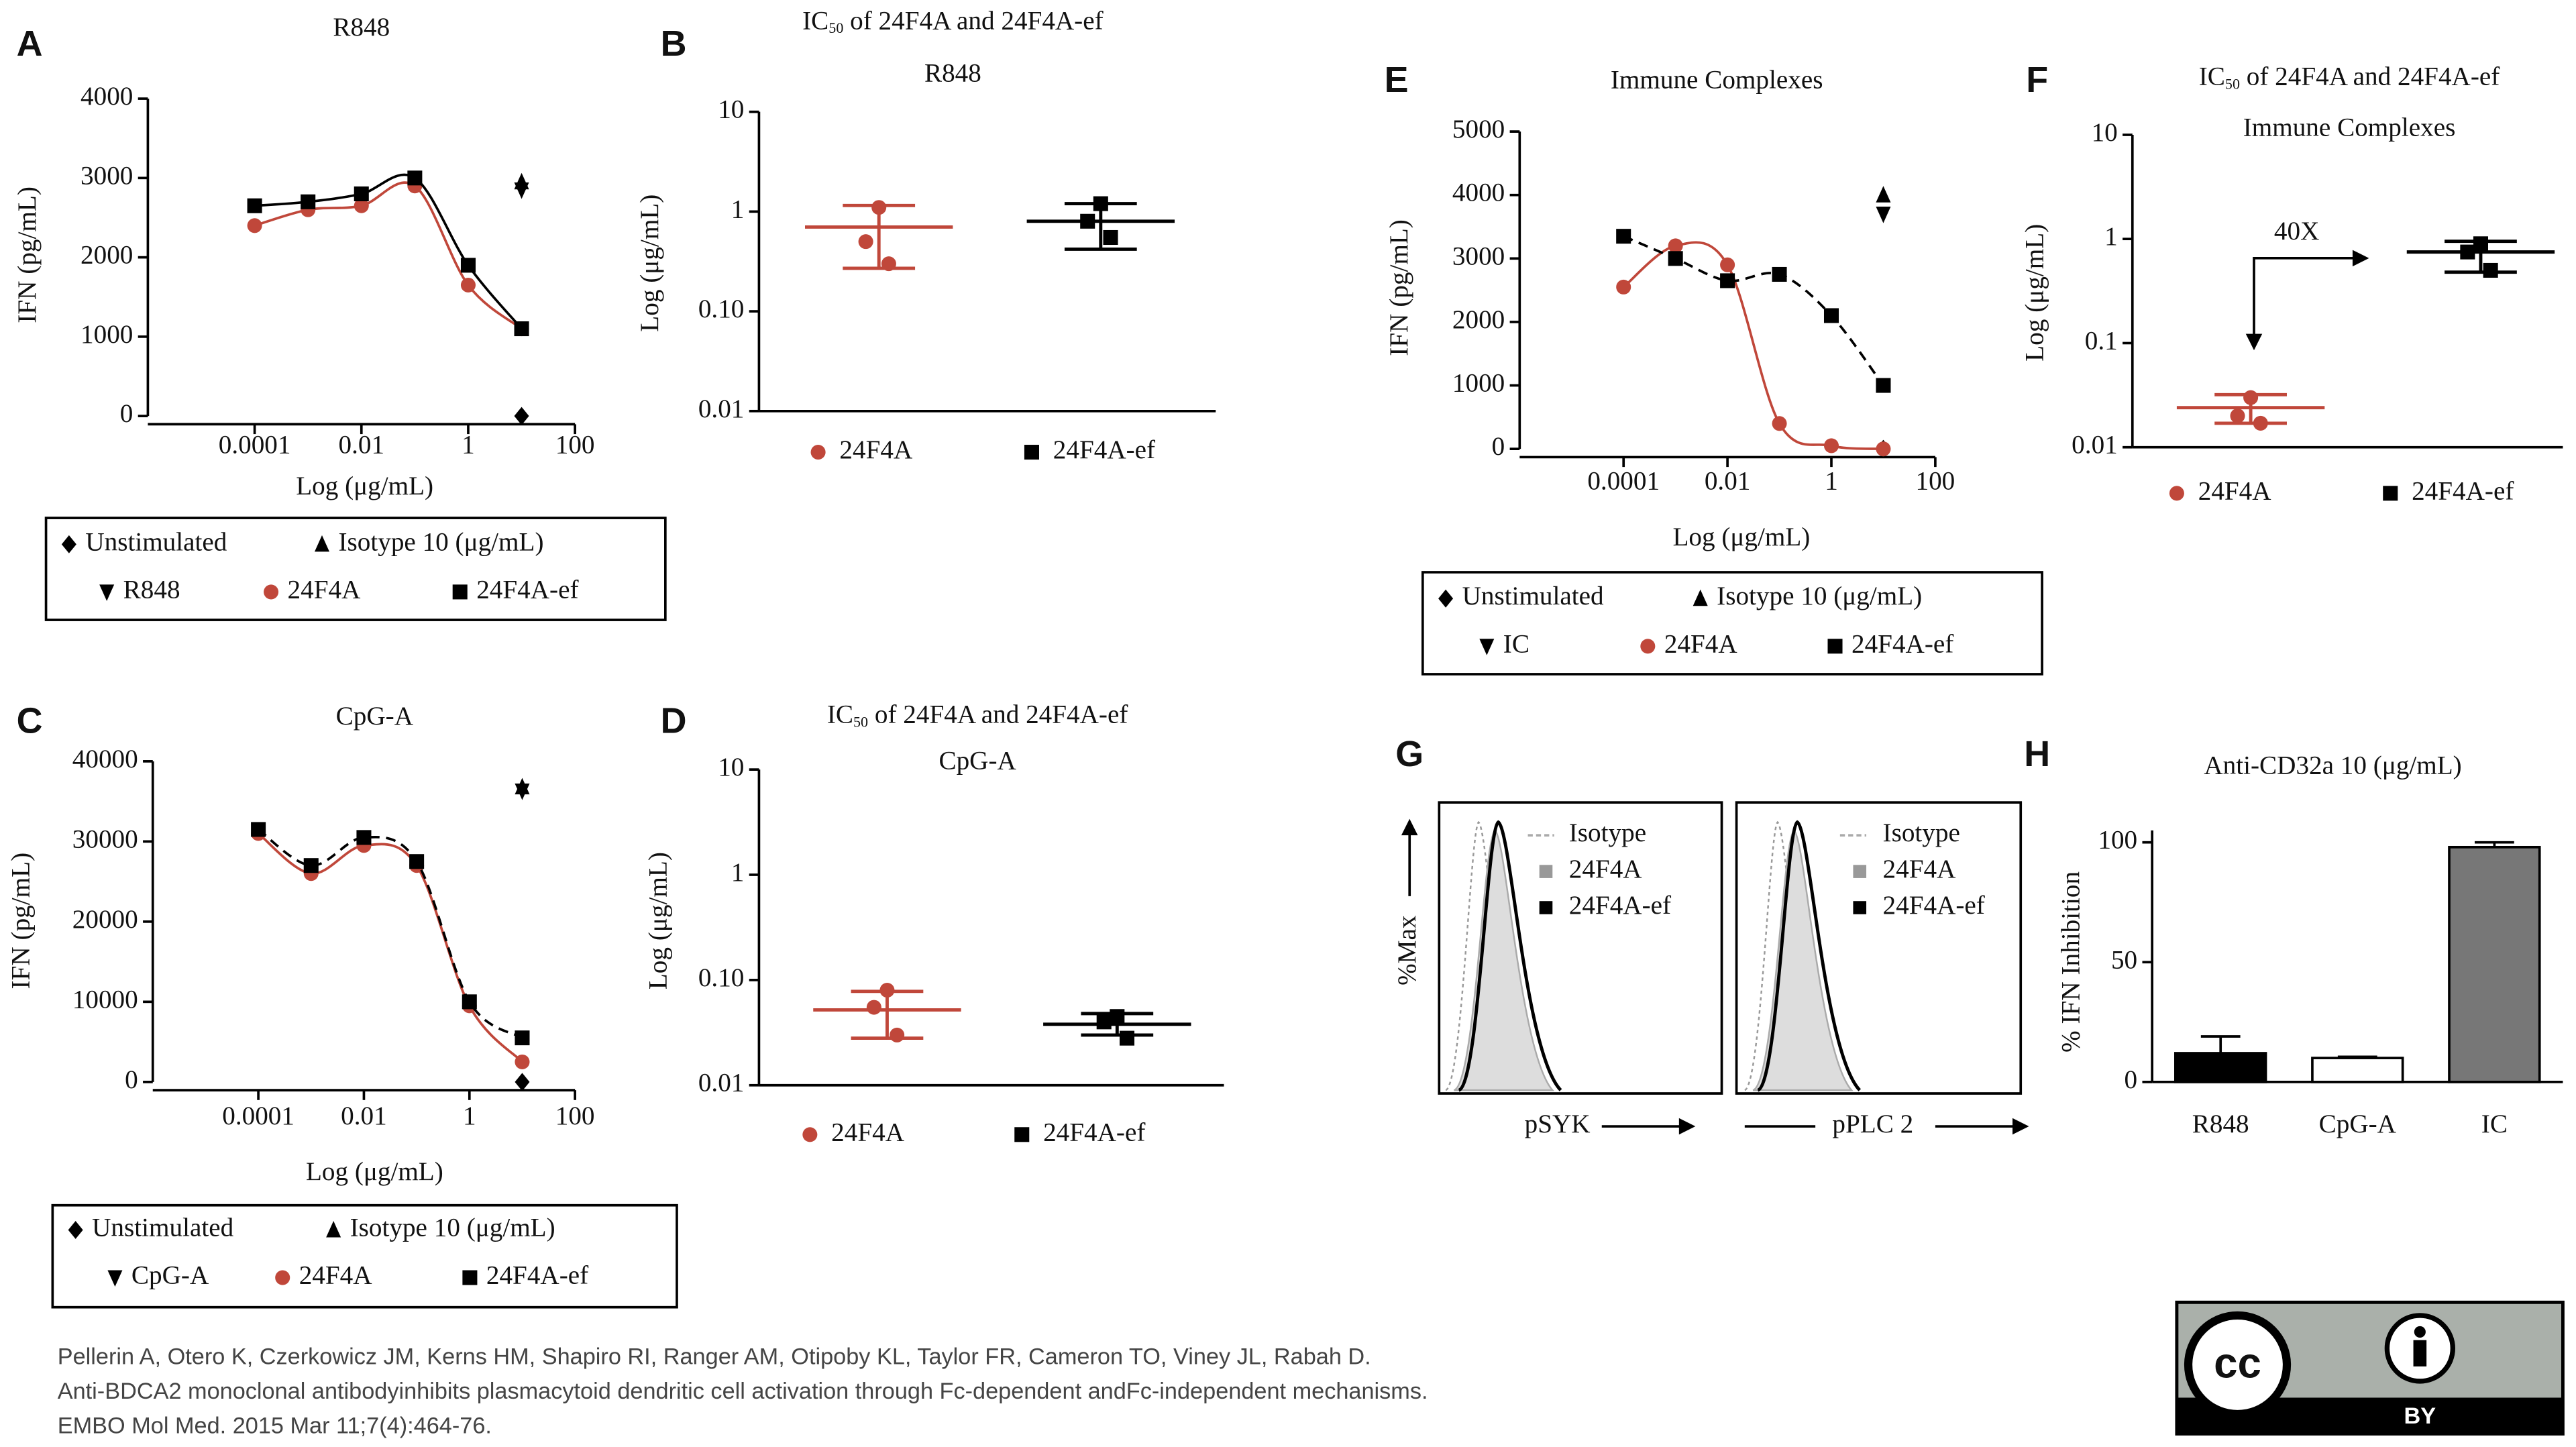 Image resolution: width=2576 pixels, height=1447 pixels. What do you see at coordinates (105, 919) in the screenshot?
I see `y-tick-label: 20000` at bounding box center [105, 919].